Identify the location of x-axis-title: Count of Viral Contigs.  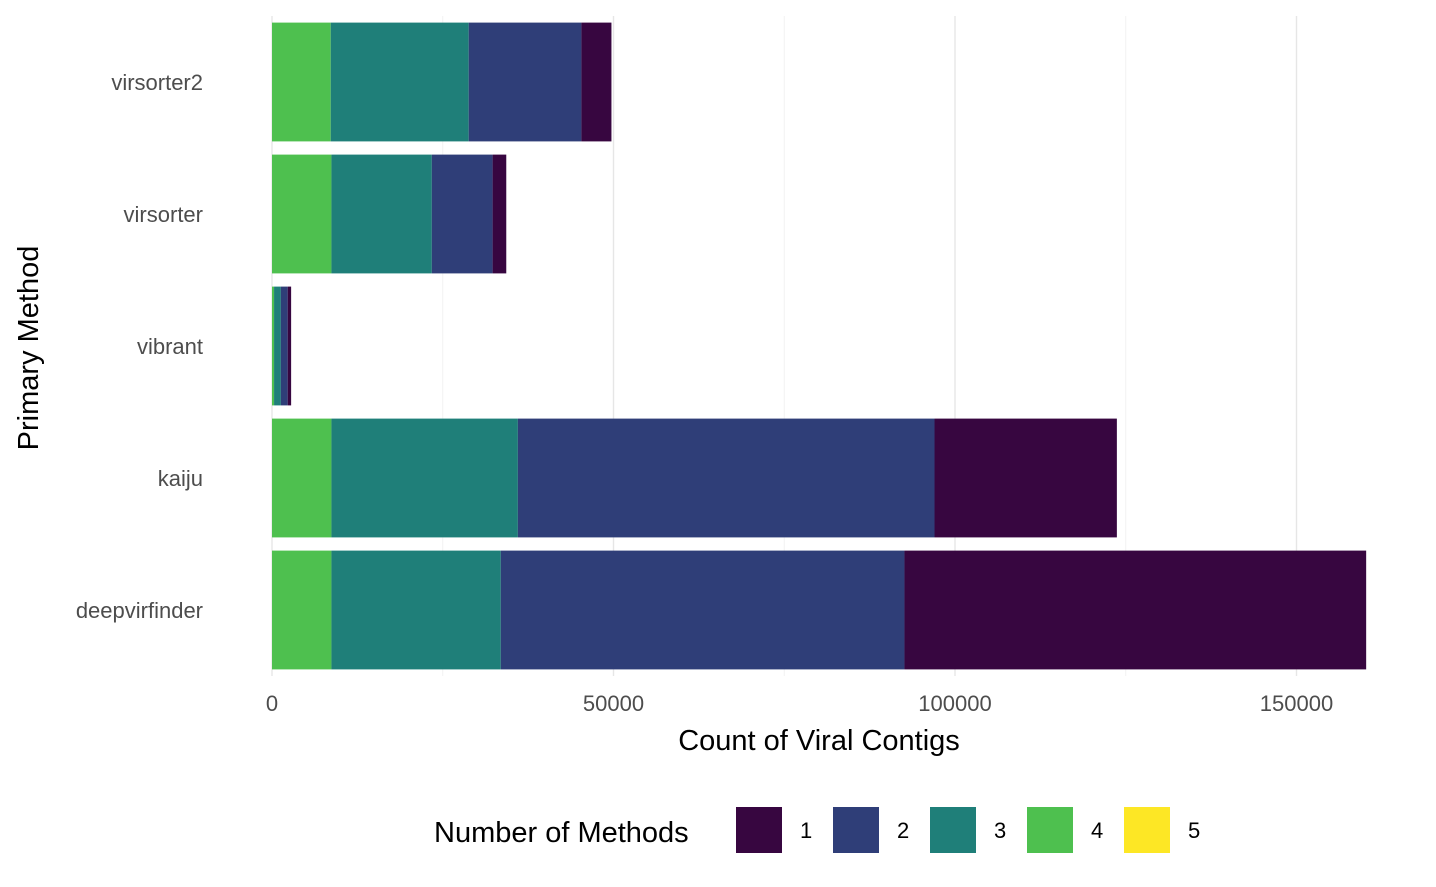
(819, 741).